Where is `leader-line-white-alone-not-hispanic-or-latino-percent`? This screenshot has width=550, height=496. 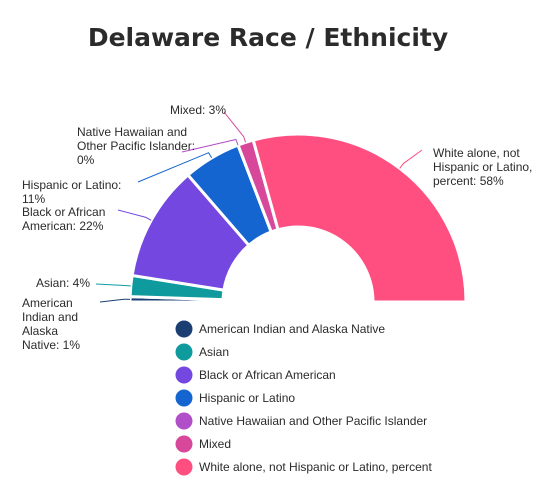
leader-line-white-alone-not-hispanic-or-latino-percent is located at coordinates (411, 159).